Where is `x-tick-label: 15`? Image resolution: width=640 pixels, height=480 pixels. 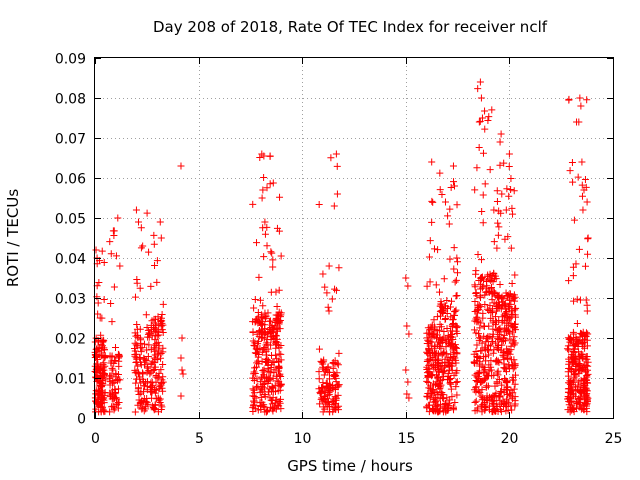 x-tick-label: 15 is located at coordinates (407, 439).